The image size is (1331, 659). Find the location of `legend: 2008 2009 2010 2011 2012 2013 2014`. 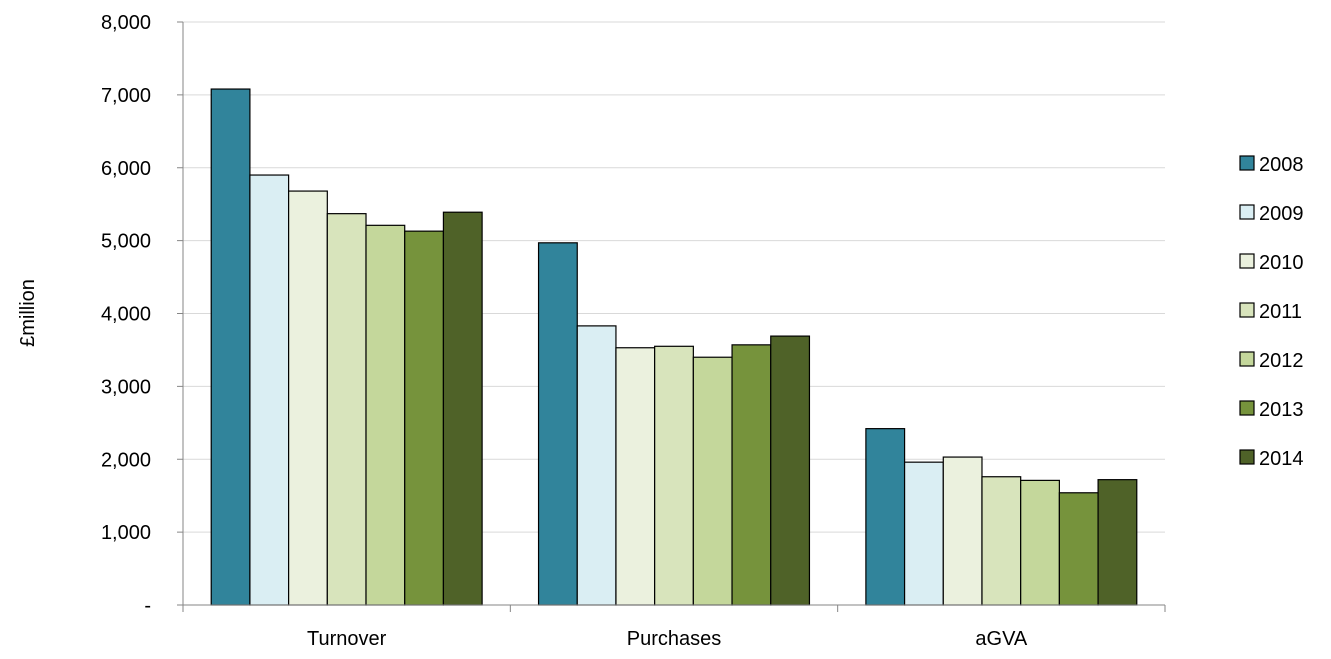

legend: 2008 2009 2010 2011 2012 2013 2014 is located at coordinates (1271, 312).